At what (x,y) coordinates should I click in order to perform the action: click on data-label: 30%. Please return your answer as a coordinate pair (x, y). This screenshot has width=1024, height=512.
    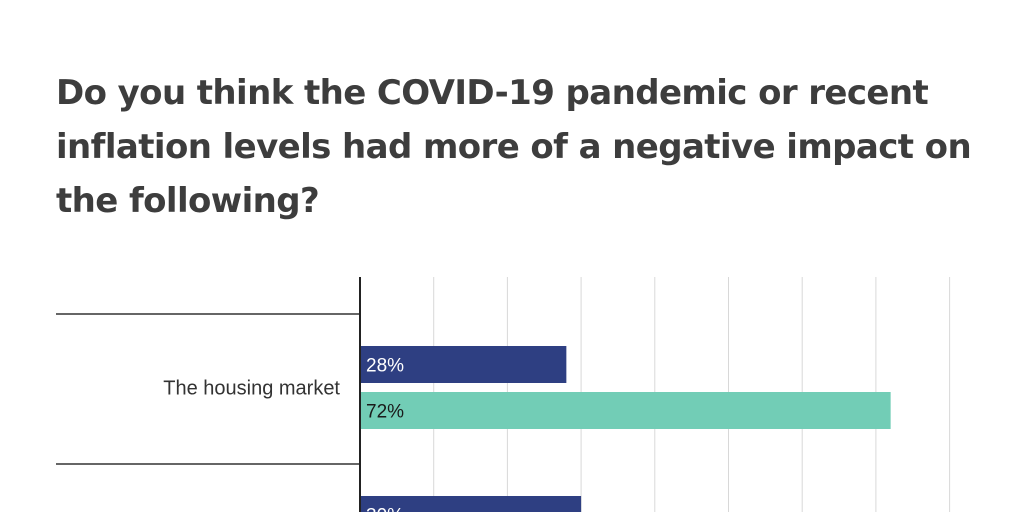
    Looking at the image, I should click on (385, 509).